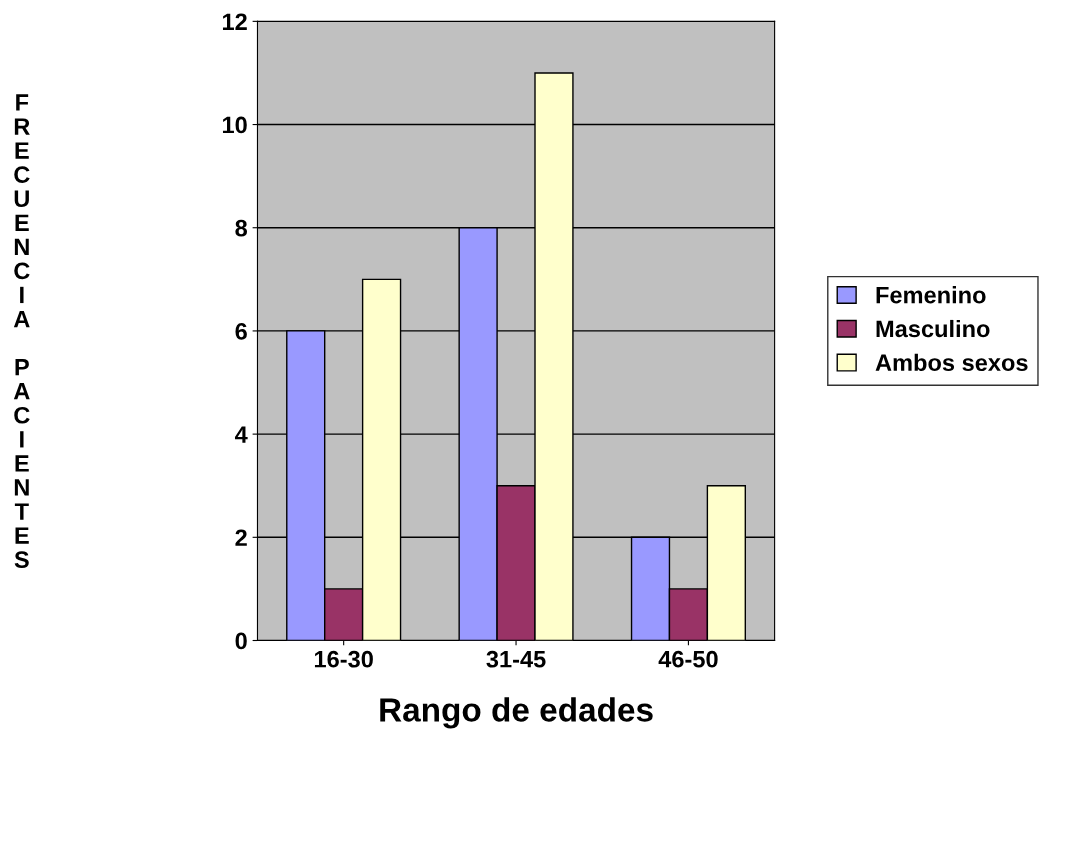 The height and width of the screenshot is (854, 1091). What do you see at coordinates (241, 228) in the screenshot?
I see `y-tick-label: 8` at bounding box center [241, 228].